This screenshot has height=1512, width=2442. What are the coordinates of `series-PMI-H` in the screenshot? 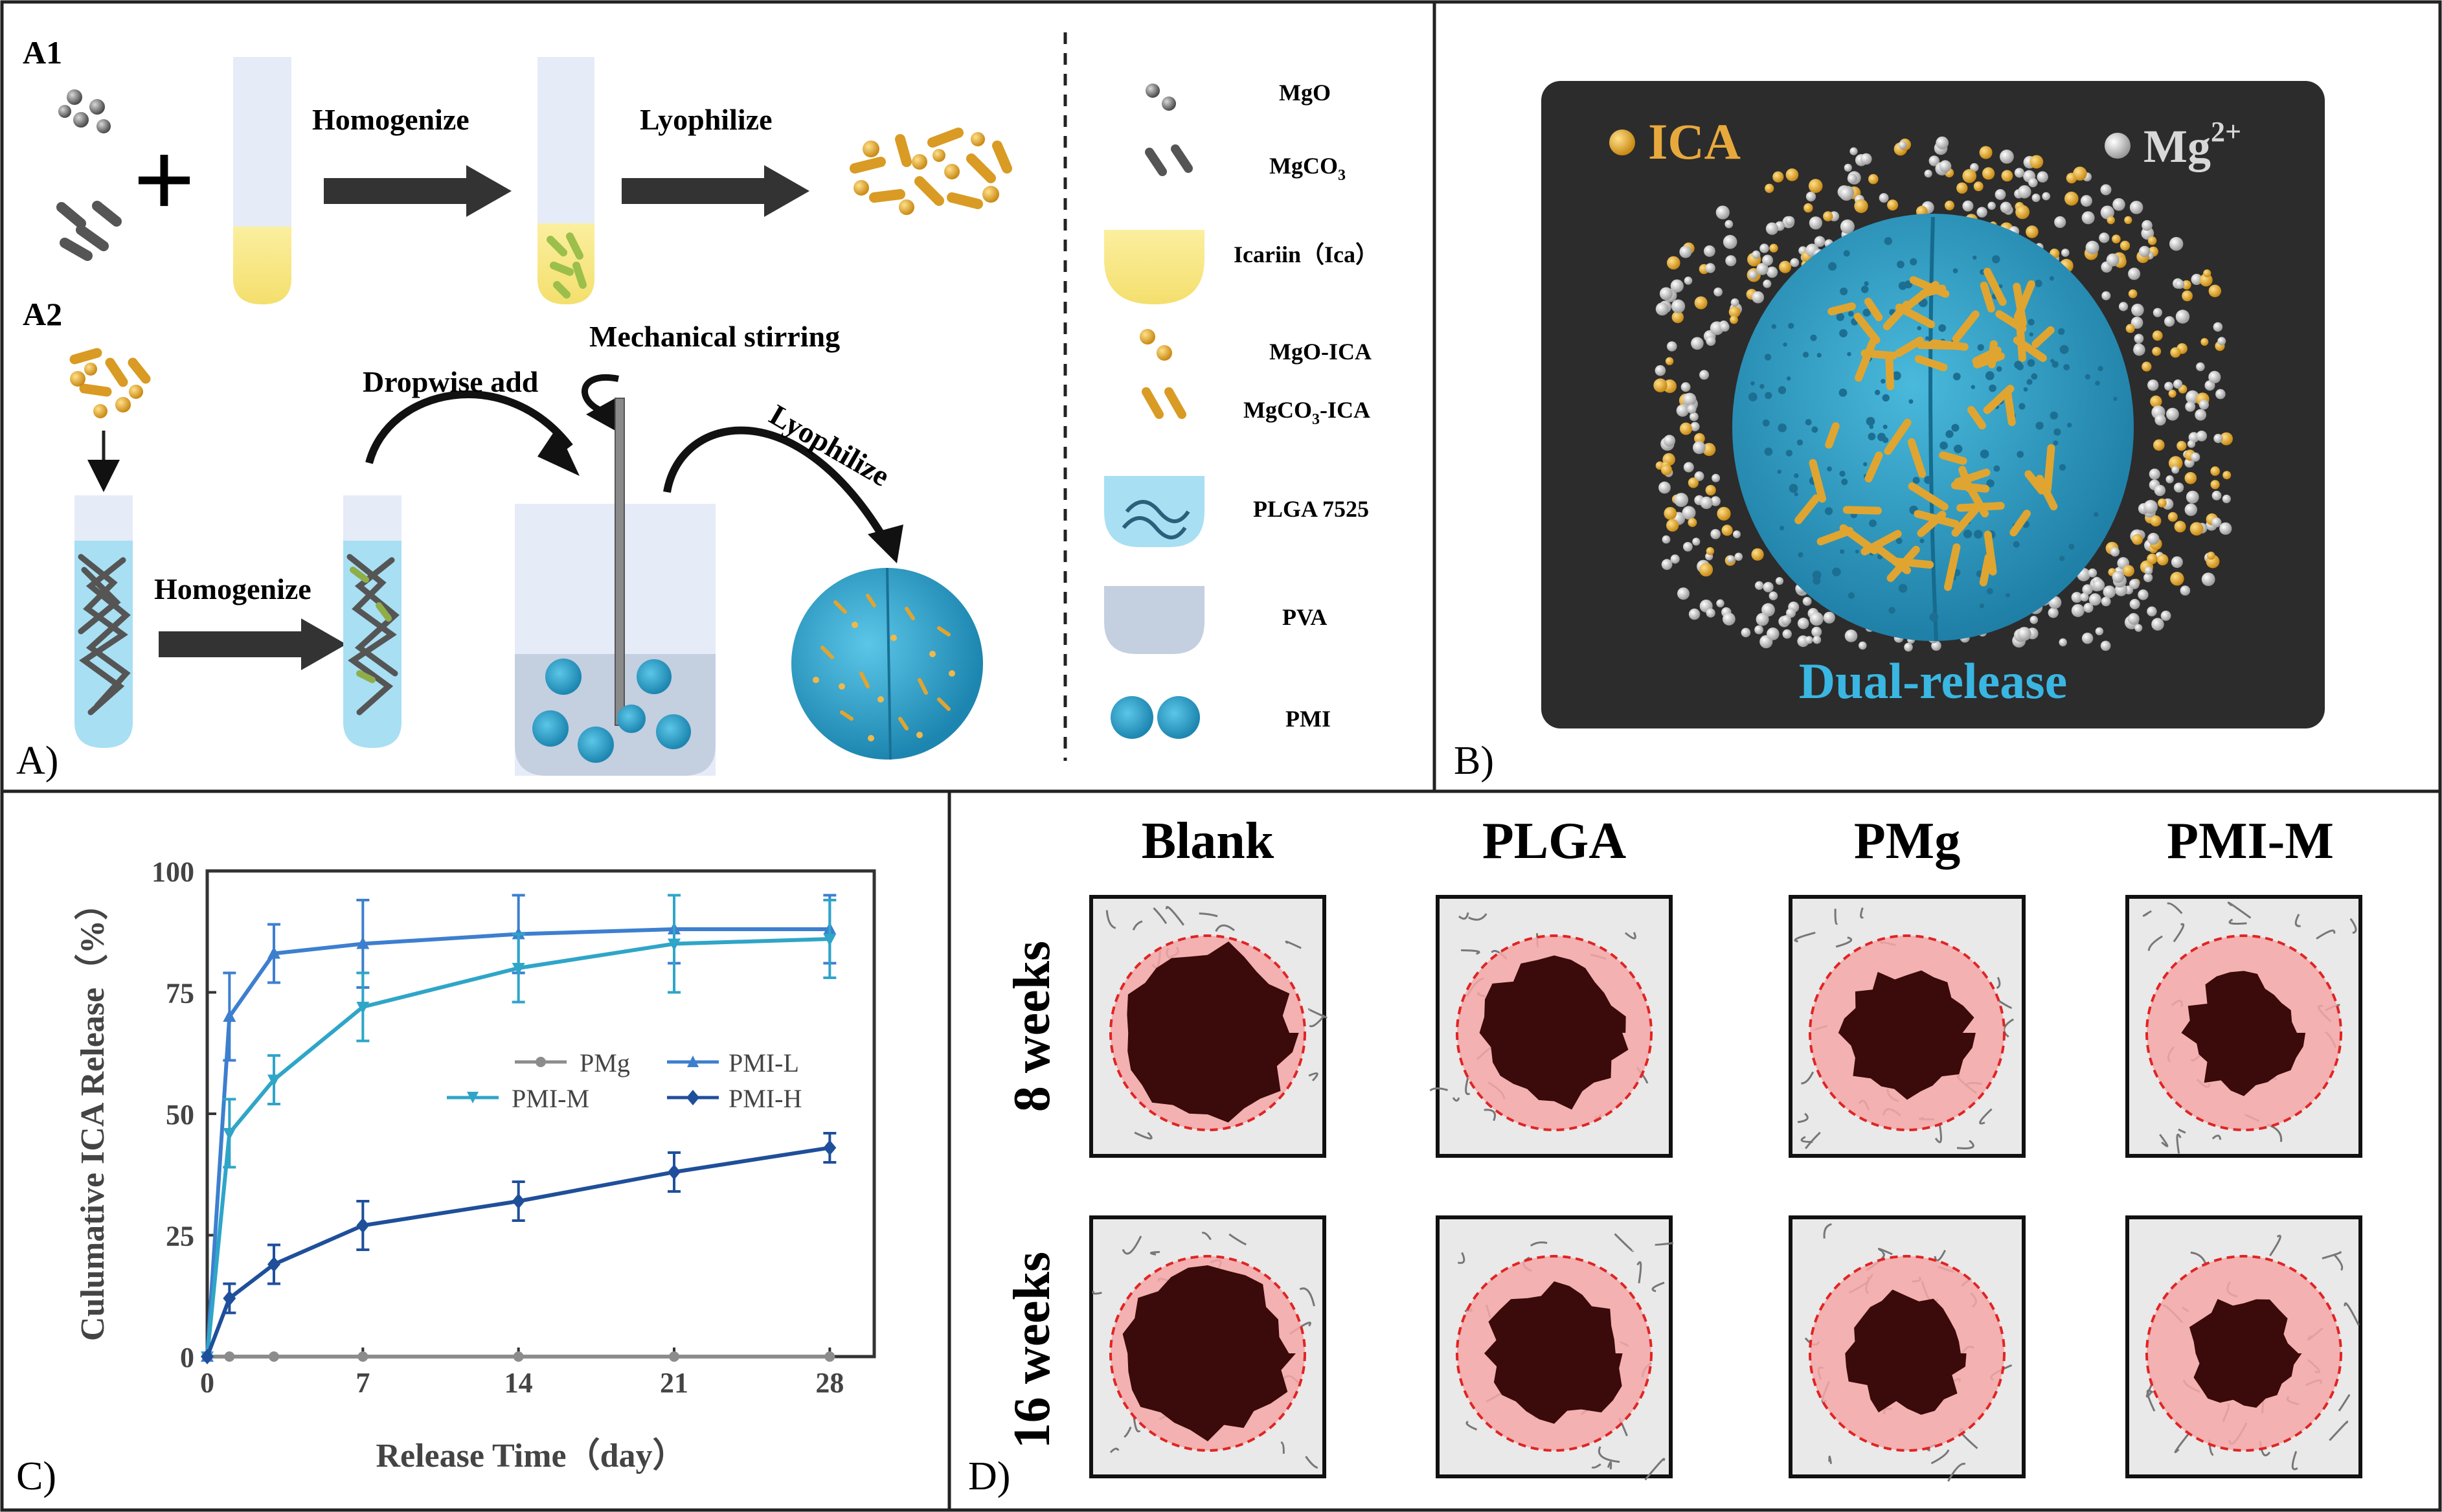 It's located at (519, 1248).